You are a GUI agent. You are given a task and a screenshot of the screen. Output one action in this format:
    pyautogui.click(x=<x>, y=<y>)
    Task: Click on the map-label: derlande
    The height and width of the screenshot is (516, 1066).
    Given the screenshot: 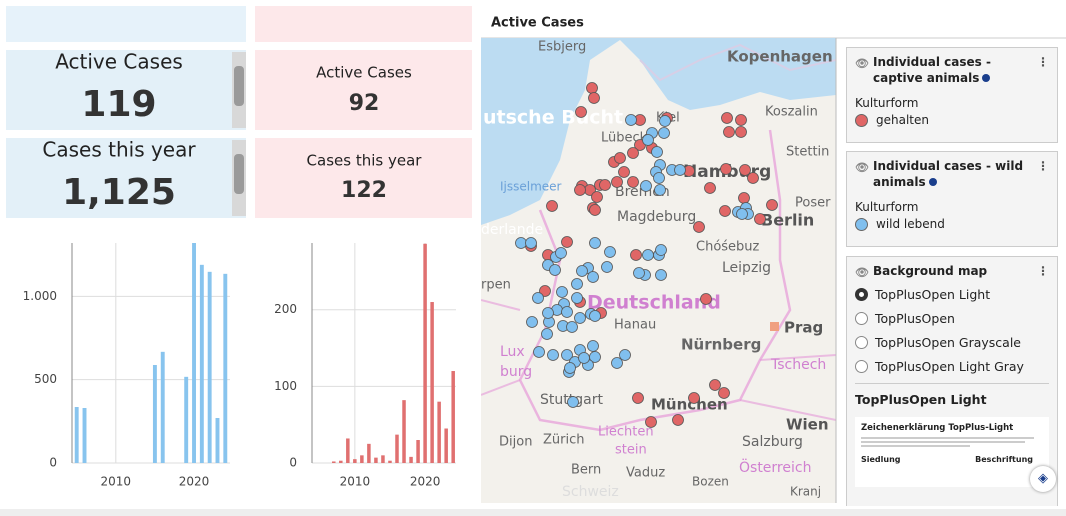 What is the action you would take?
    pyautogui.click(x=512, y=230)
    